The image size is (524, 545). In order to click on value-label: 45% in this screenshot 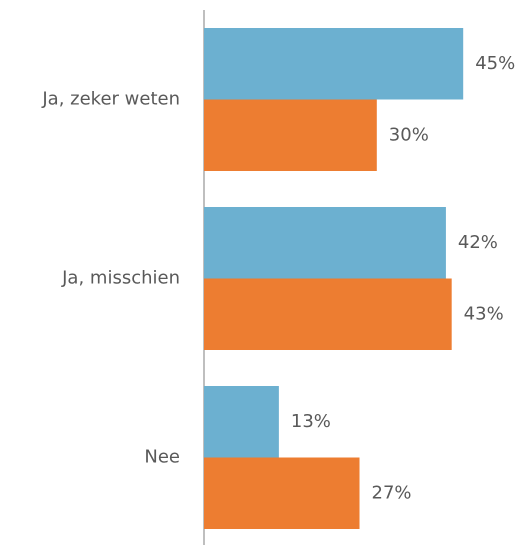, I will do `click(495, 63)`.